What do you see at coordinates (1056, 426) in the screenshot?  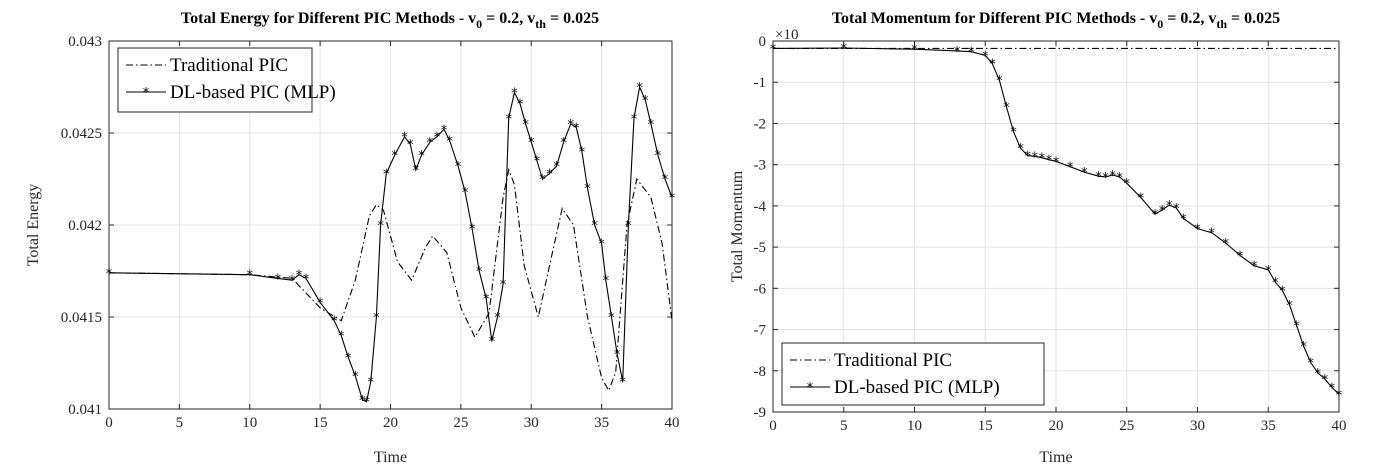 I see `x-tick-label: 20` at bounding box center [1056, 426].